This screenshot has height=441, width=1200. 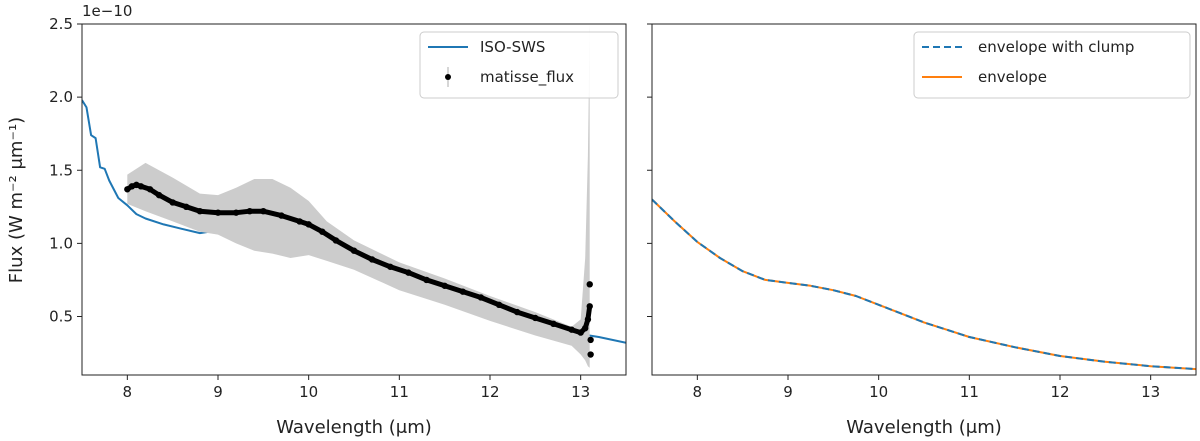 I want to click on legend-label-iso-sws: ISO-SWS, so click(x=512, y=47).